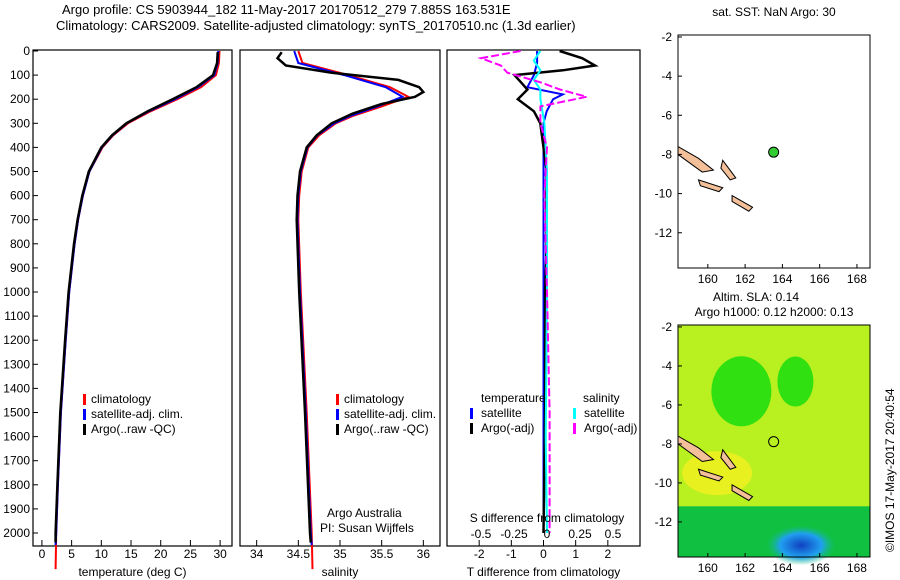 Image resolution: width=900 pixels, height=580 pixels. What do you see at coordinates (16, 461) in the screenshot?
I see `y-tick-label: 1700` at bounding box center [16, 461].